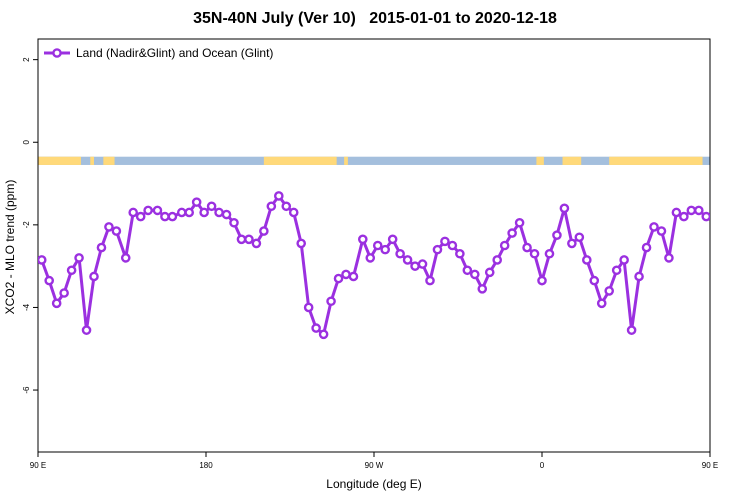 The image size is (750, 500). What do you see at coordinates (57, 53) in the screenshot?
I see `legend-marker` at bounding box center [57, 53].